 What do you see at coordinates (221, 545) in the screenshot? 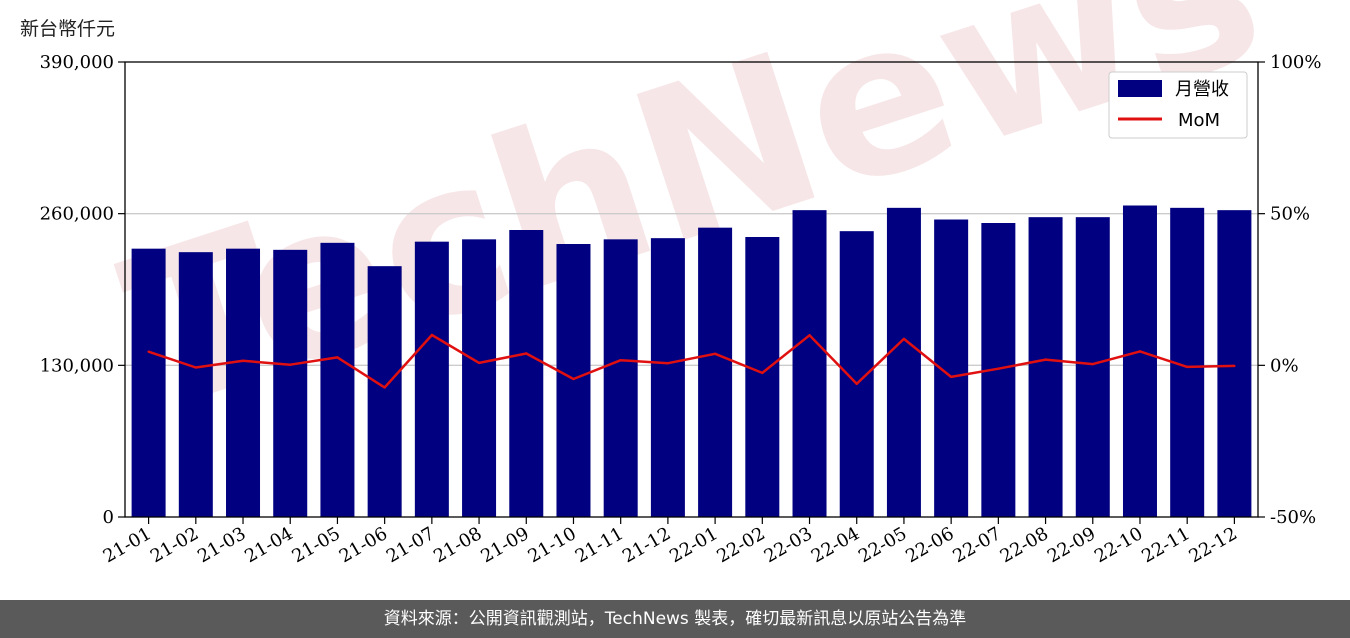
I see `x-tick-label: 21-03` at bounding box center [221, 545].